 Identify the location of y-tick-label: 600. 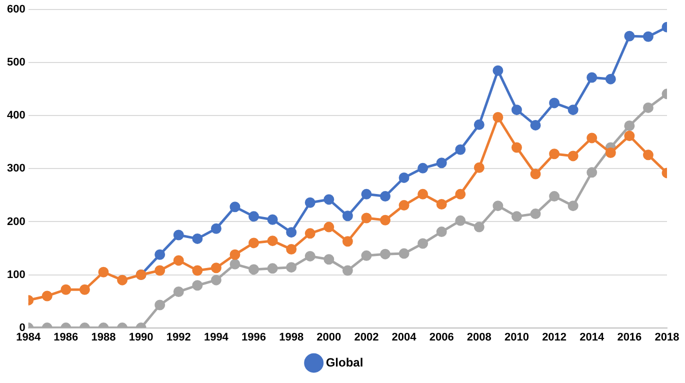
(16, 10).